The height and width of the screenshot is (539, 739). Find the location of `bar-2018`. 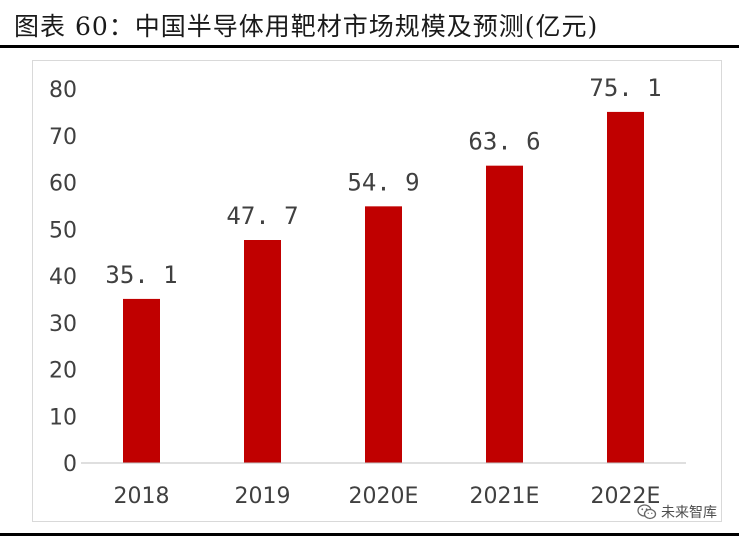

bar-2018 is located at coordinates (141, 380).